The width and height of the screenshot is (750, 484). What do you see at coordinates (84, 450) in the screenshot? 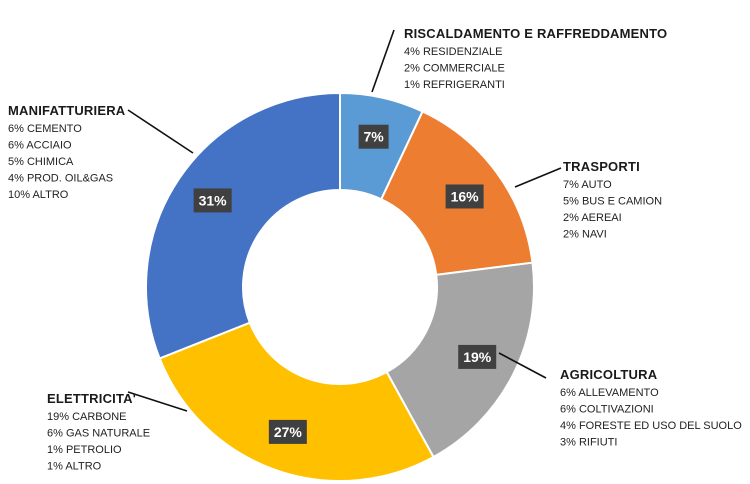
I see `category-detail: 1% PETROLIO` at bounding box center [84, 450].